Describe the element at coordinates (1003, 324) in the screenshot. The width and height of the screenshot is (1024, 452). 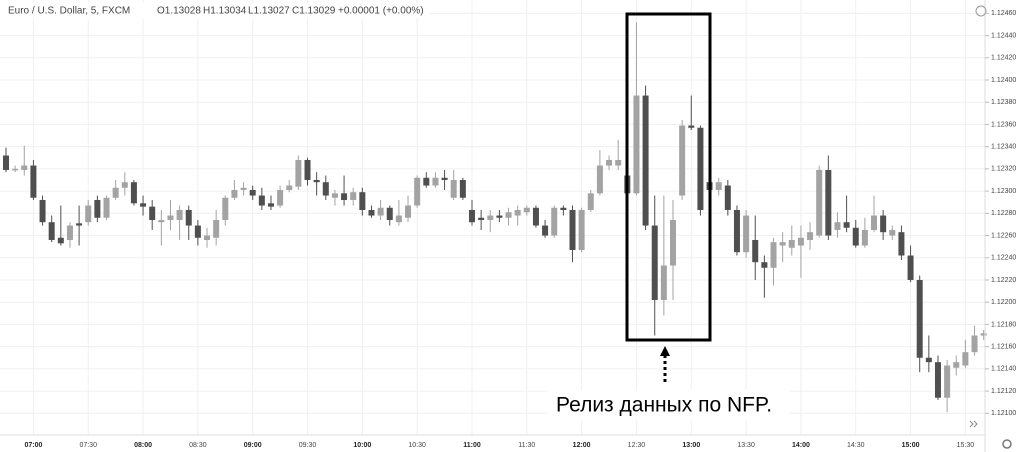
I see `y-tick-label: 1.12180` at that location.